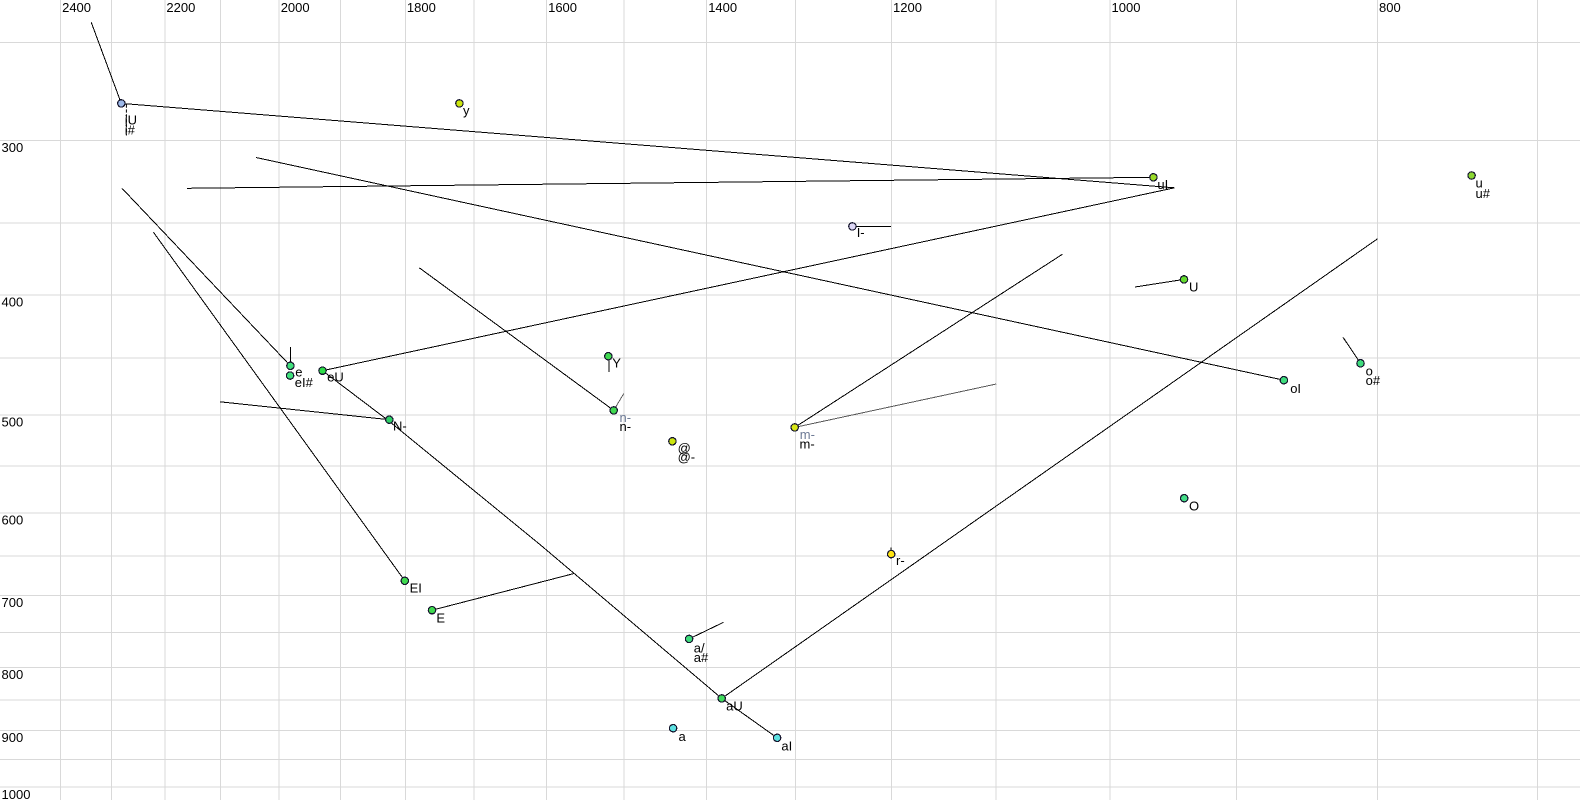 This screenshot has height=805, width=1580. What do you see at coordinates (13, 147) in the screenshot?
I see `svg-text: 300` at bounding box center [13, 147].